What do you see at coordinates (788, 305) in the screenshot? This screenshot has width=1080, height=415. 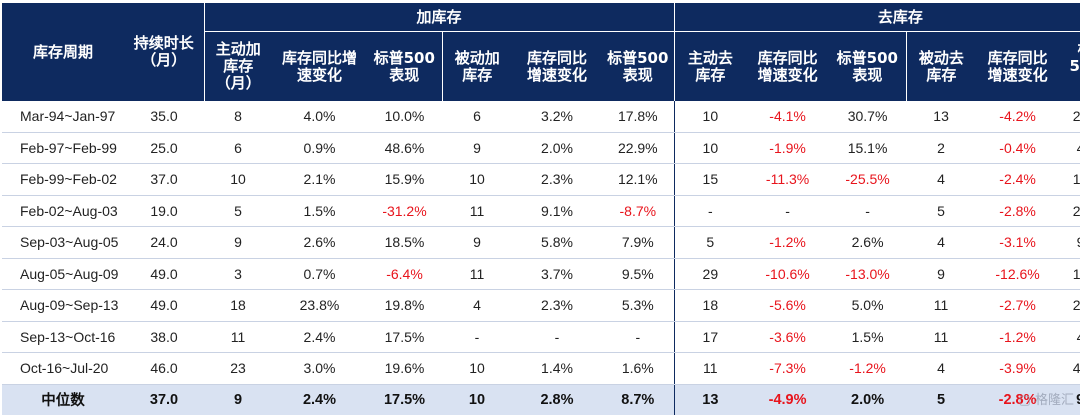 I see `value-cell: -5.6%` at bounding box center [788, 305].